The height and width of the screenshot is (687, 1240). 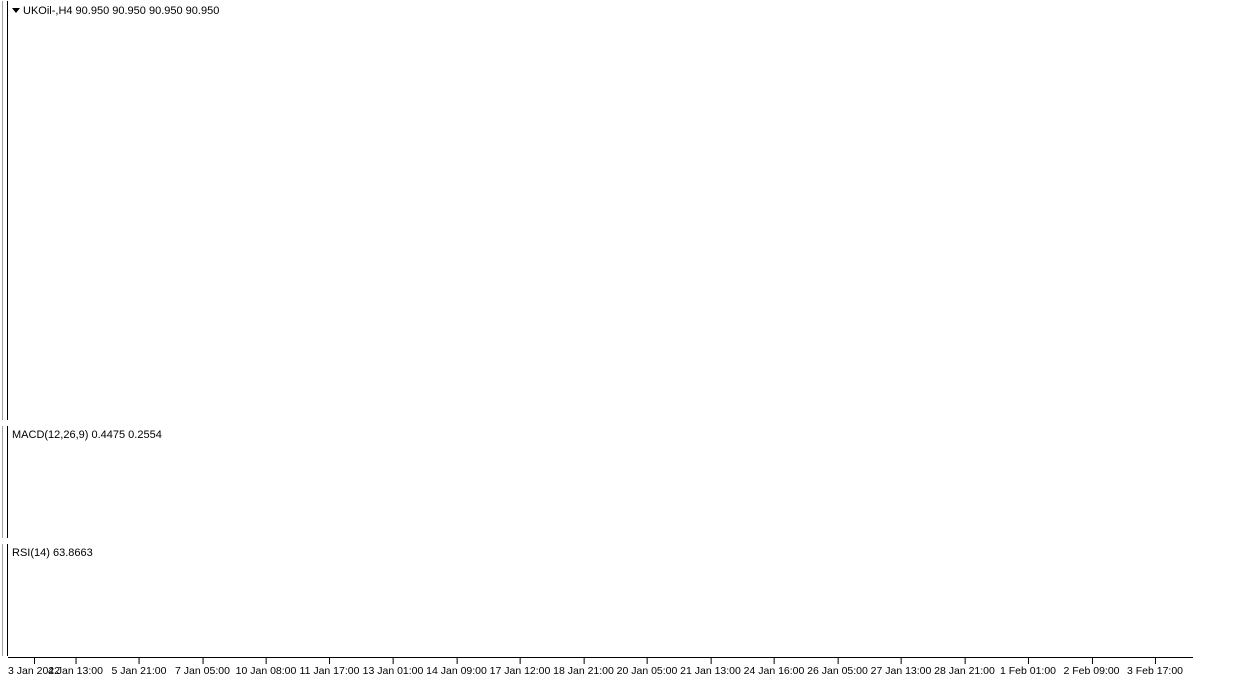 I want to click on time-axis-label: 18 Jan 21:00, so click(x=583, y=667).